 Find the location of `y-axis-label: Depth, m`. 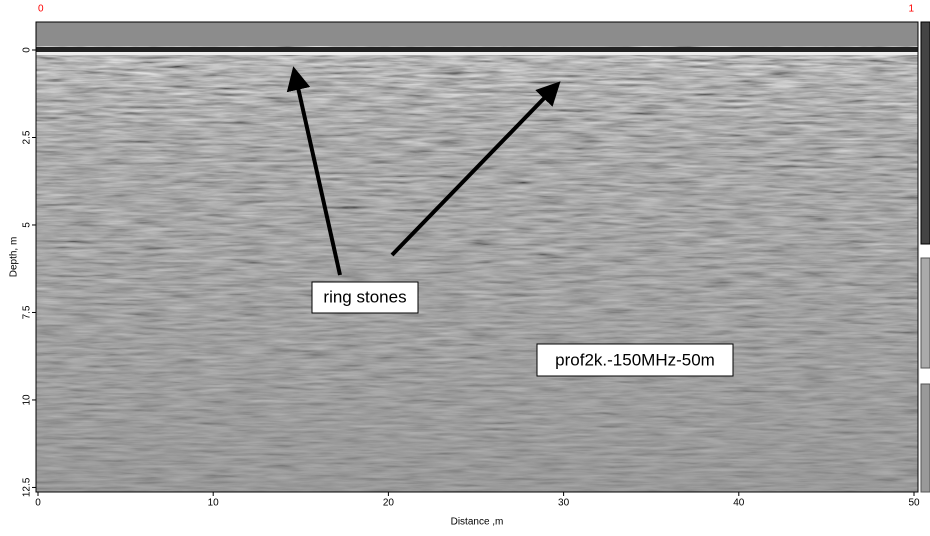

y-axis-label: Depth, m is located at coordinates (14, 257).